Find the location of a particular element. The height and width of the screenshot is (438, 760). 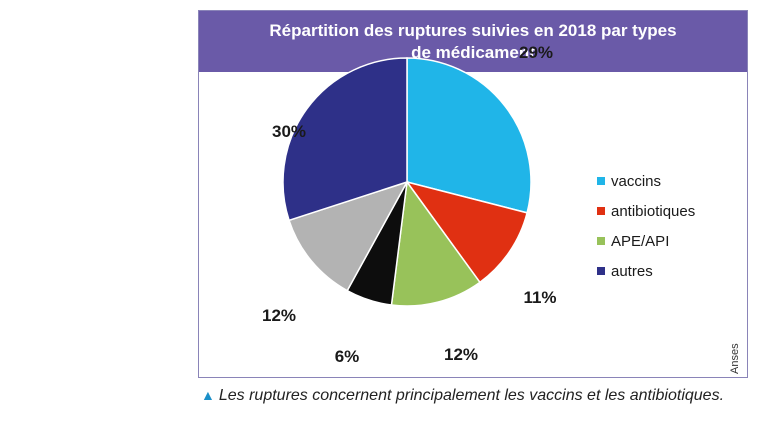

pie-slice-vaccins is located at coordinates (469, 135).